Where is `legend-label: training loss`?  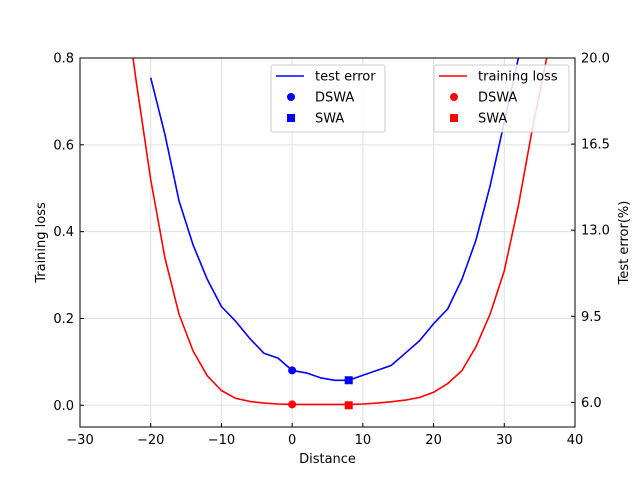 legend-label: training loss is located at coordinates (518, 77).